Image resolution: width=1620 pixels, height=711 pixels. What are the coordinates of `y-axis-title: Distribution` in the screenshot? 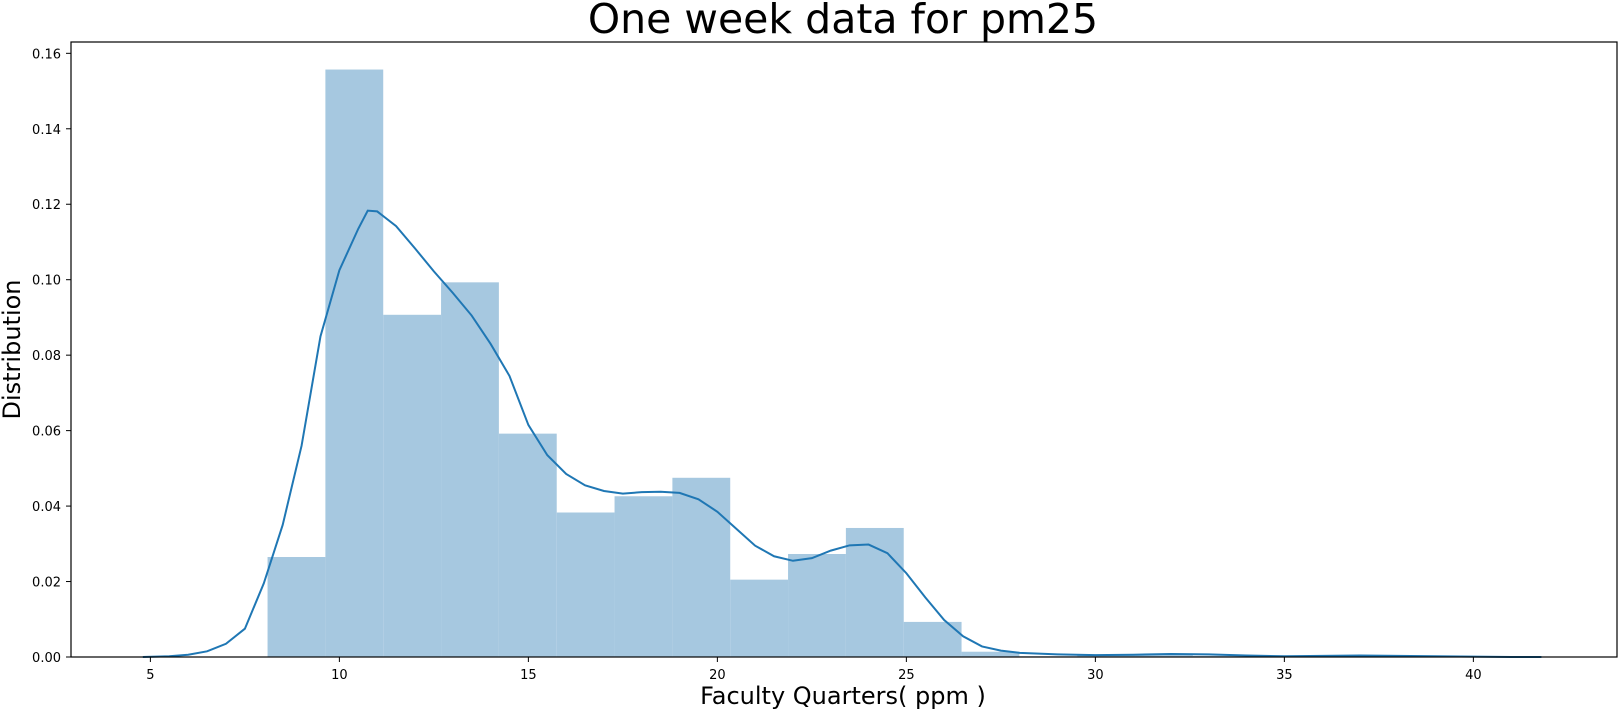 It's located at (13, 349).